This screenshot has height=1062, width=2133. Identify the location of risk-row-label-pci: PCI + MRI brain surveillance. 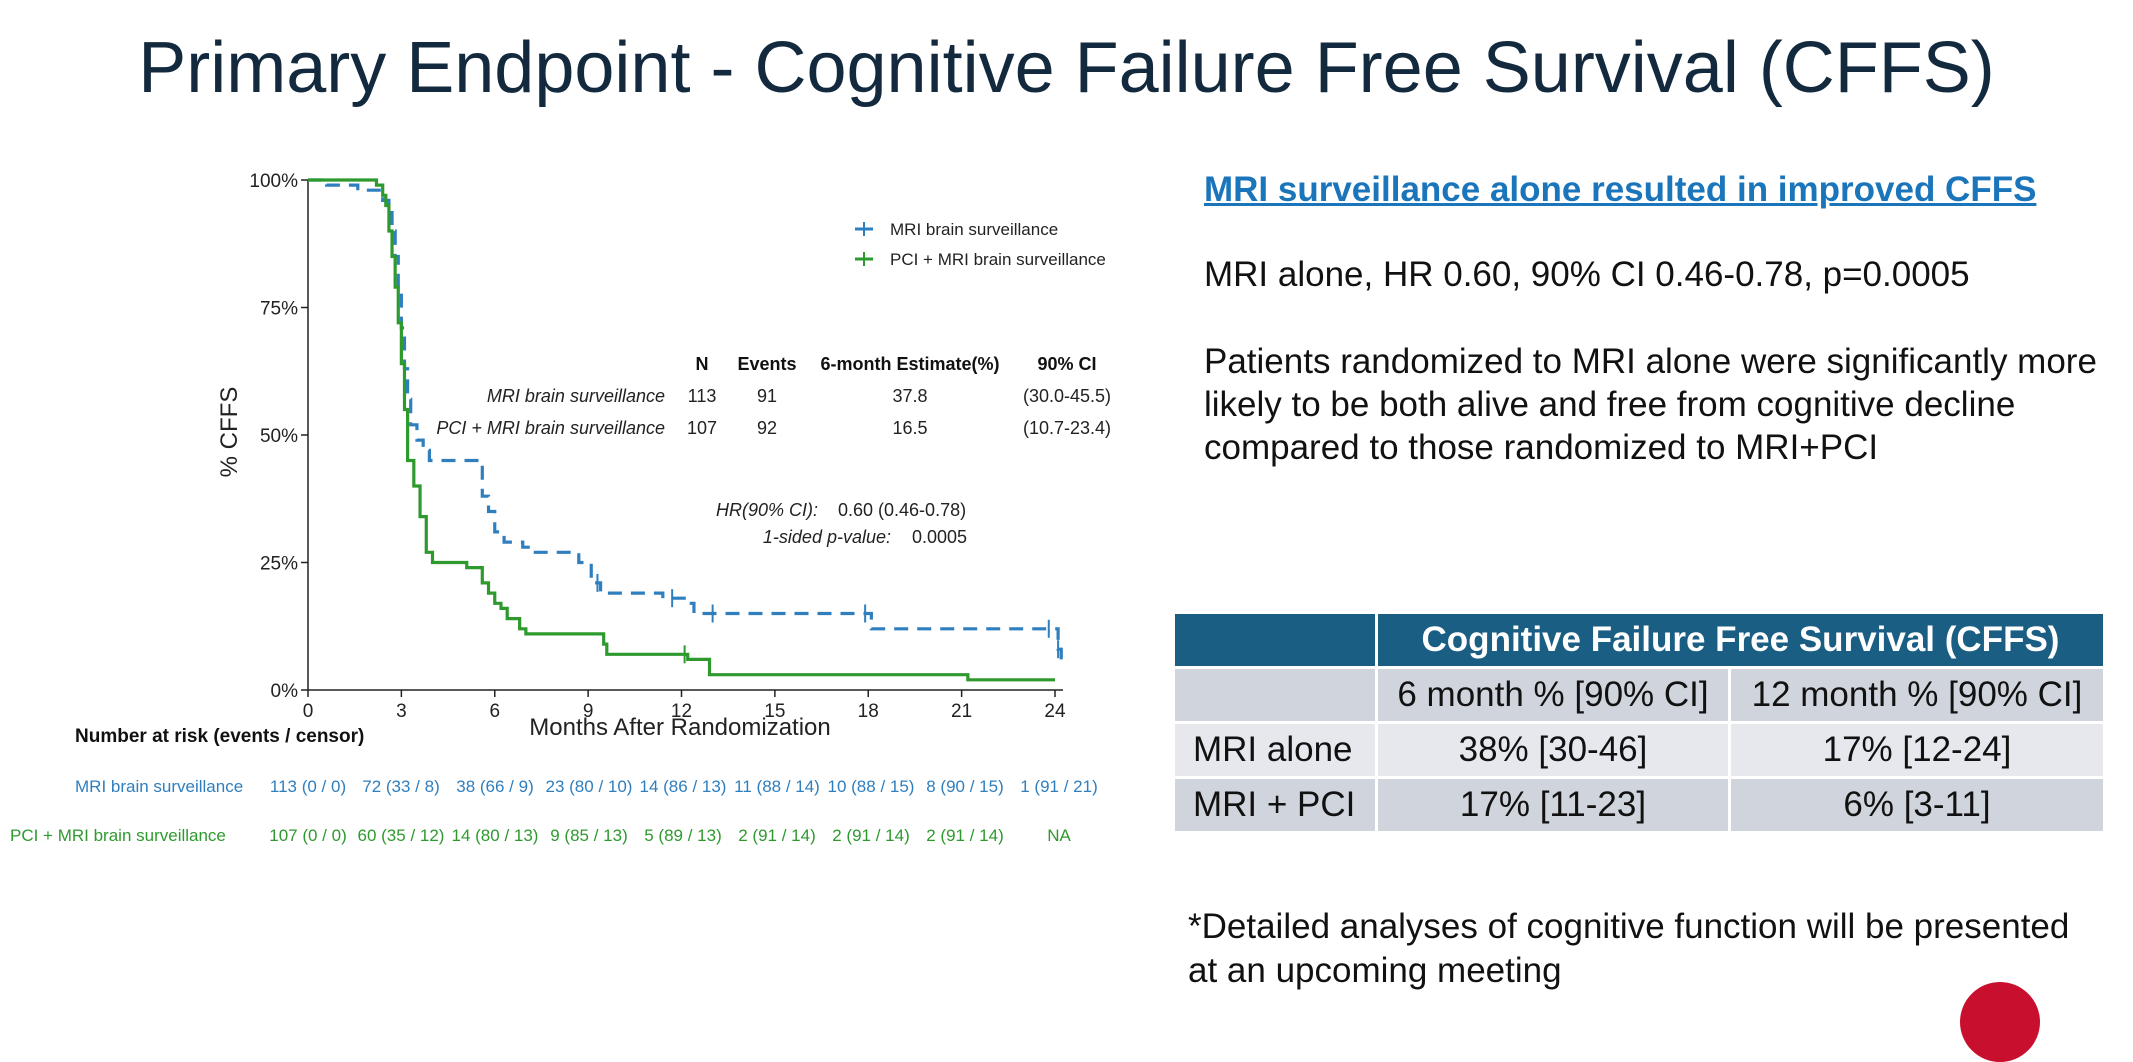
(118, 835).